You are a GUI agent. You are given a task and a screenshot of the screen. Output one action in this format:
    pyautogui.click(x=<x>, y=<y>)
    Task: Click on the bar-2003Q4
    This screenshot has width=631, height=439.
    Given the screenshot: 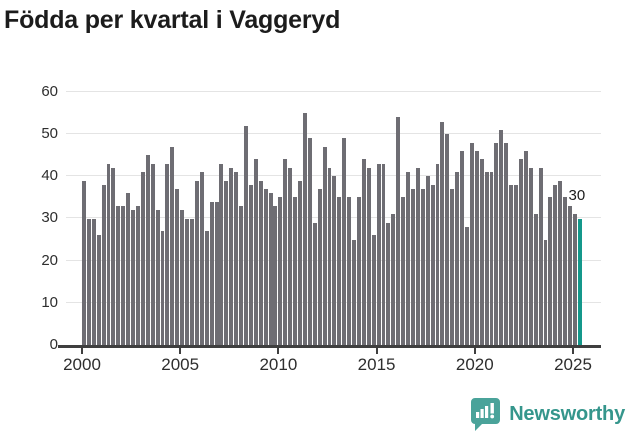 What is the action you would take?
    pyautogui.click(x=157, y=277)
    